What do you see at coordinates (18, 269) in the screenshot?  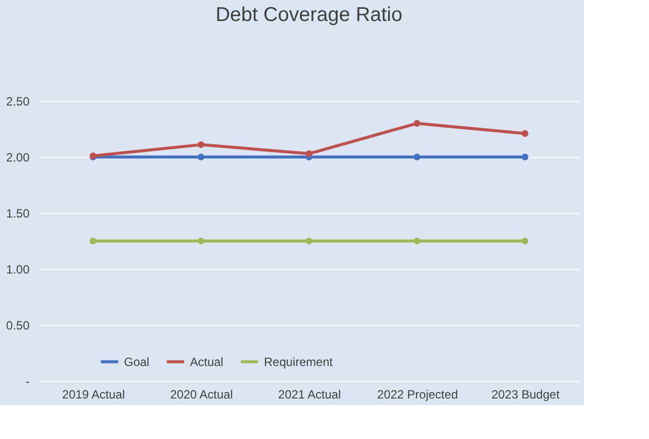 I see `y-tick-label: 1.00` at bounding box center [18, 269].